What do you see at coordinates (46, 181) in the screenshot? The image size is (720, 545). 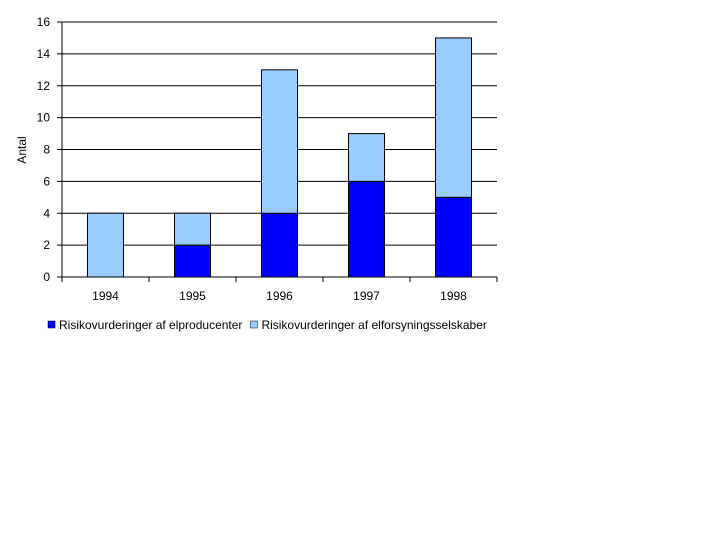 I see `y-tick-label: 6` at bounding box center [46, 181].